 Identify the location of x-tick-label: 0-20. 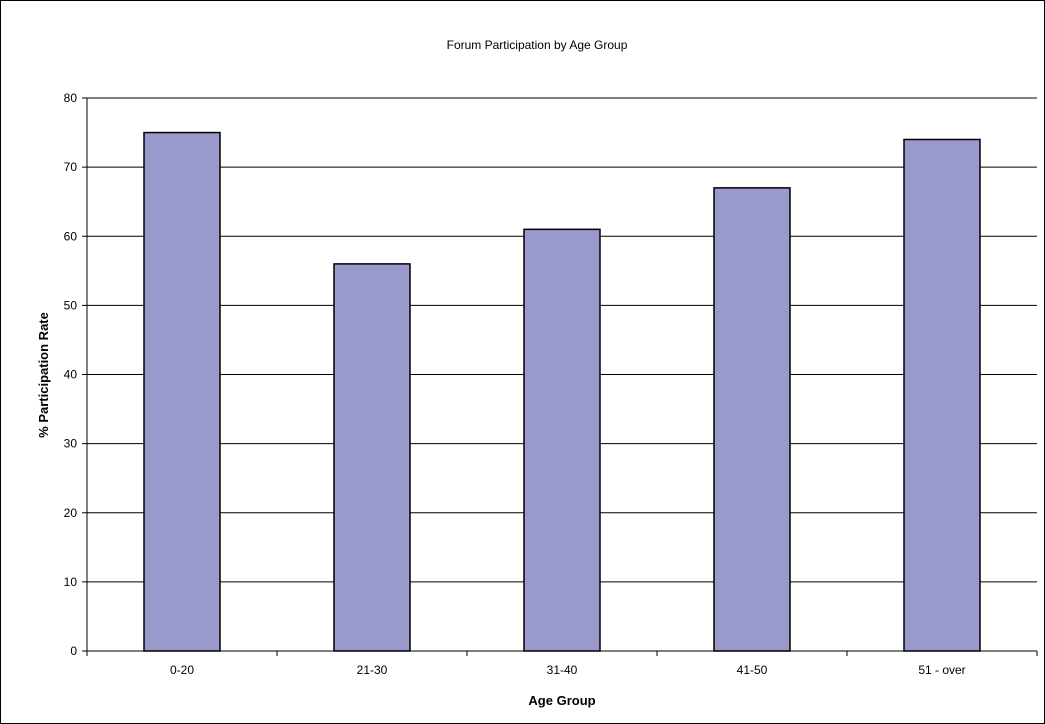
(182, 670).